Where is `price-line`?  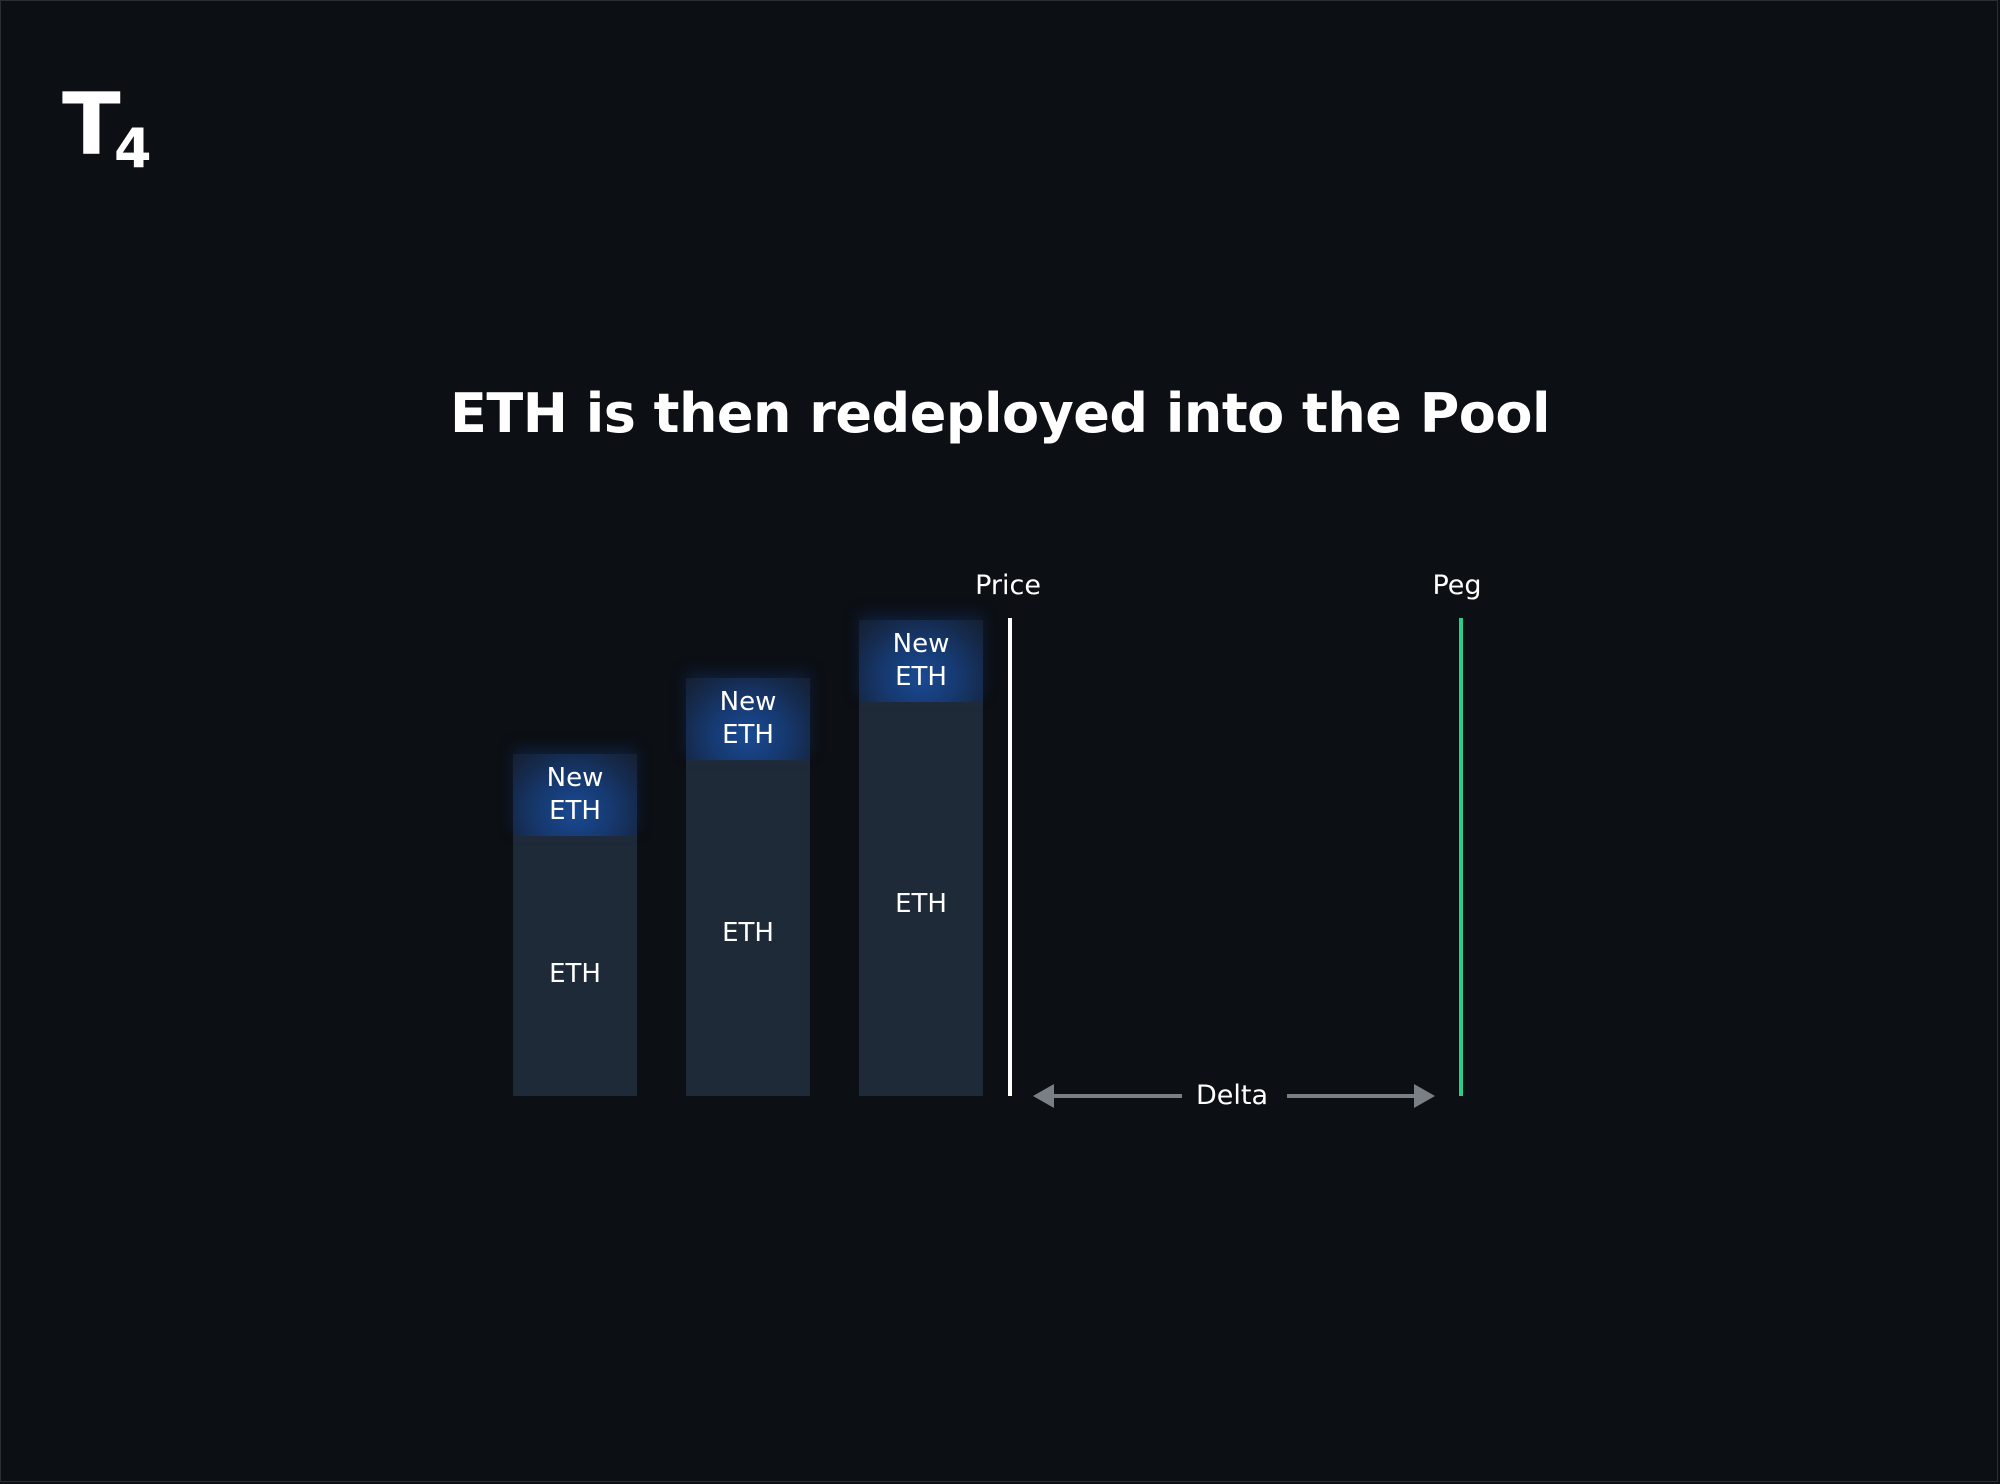
price-line is located at coordinates (1010, 857).